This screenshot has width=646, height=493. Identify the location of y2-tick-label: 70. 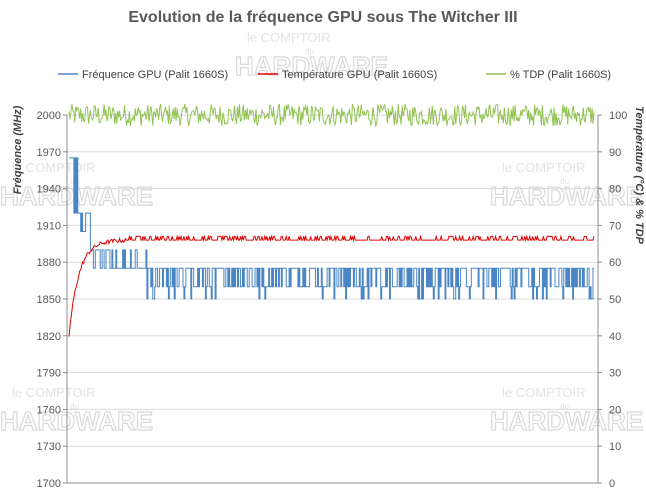
(615, 226).